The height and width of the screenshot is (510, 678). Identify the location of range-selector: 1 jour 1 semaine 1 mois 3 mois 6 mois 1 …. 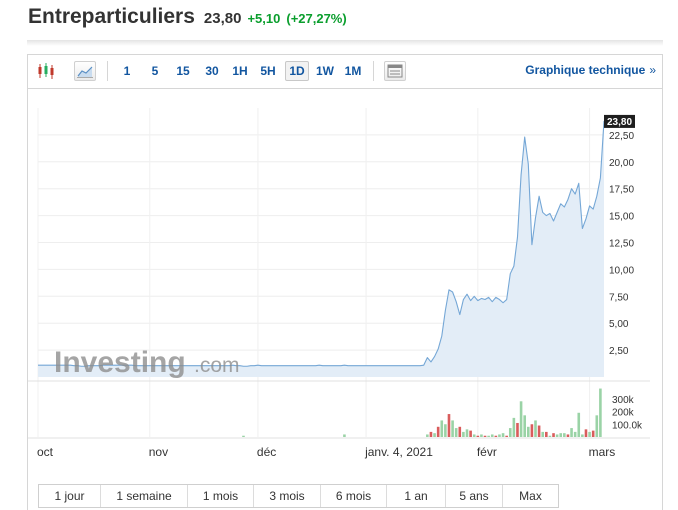
(298, 496).